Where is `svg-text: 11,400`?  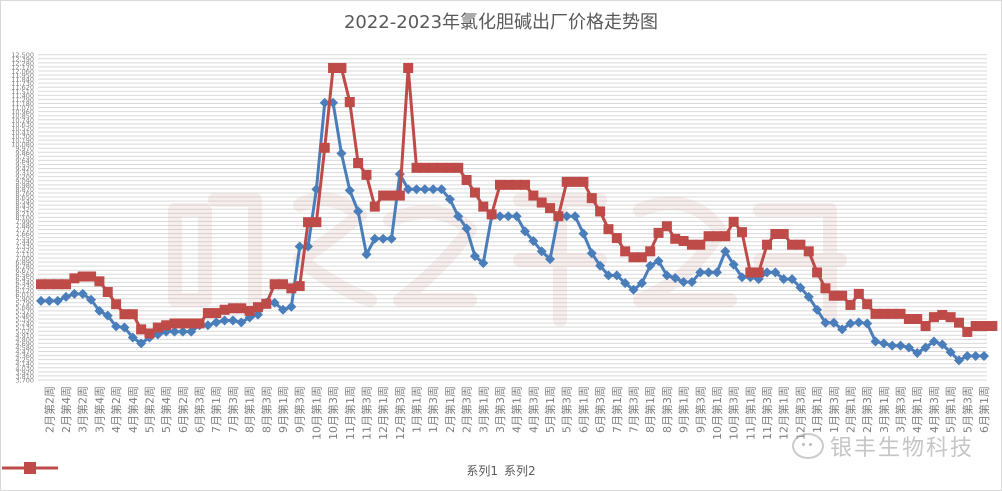
svg-text: 11,400 is located at coordinates (22, 96).